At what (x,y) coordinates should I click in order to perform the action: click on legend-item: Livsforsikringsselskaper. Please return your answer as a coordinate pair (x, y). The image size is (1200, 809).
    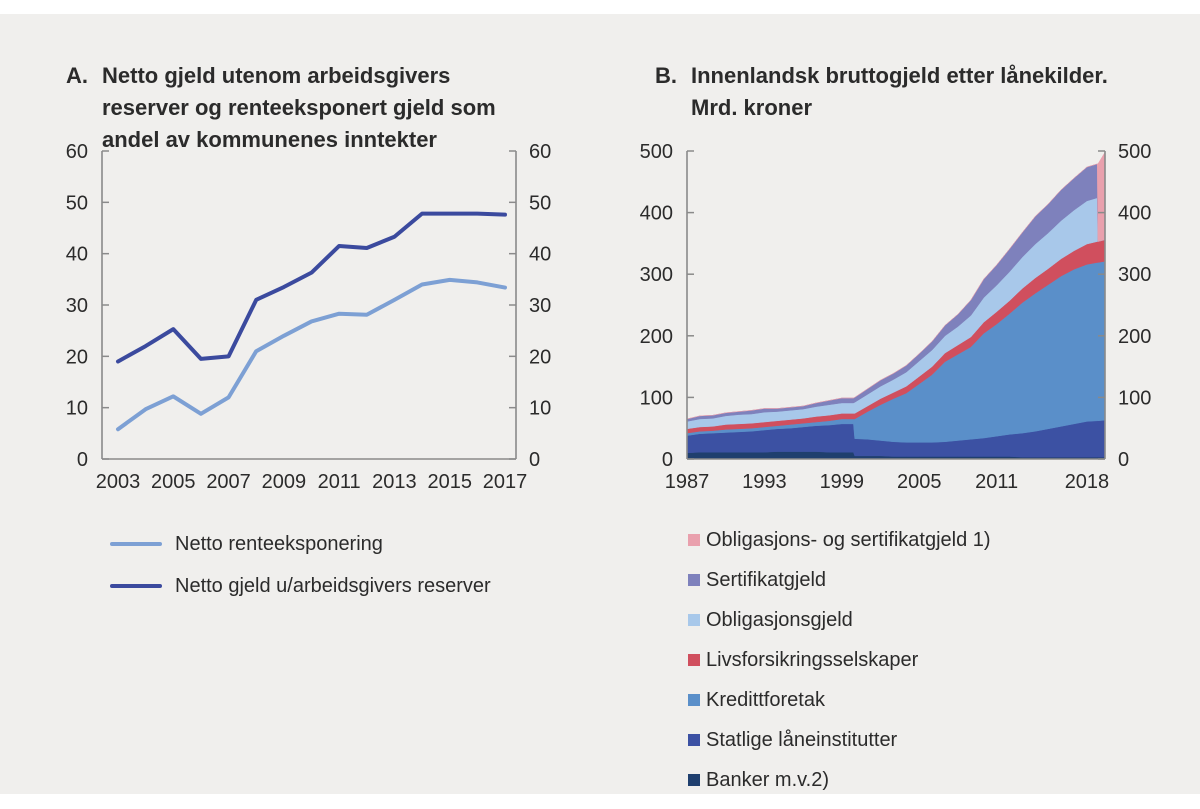
    Looking at the image, I should click on (839, 660).